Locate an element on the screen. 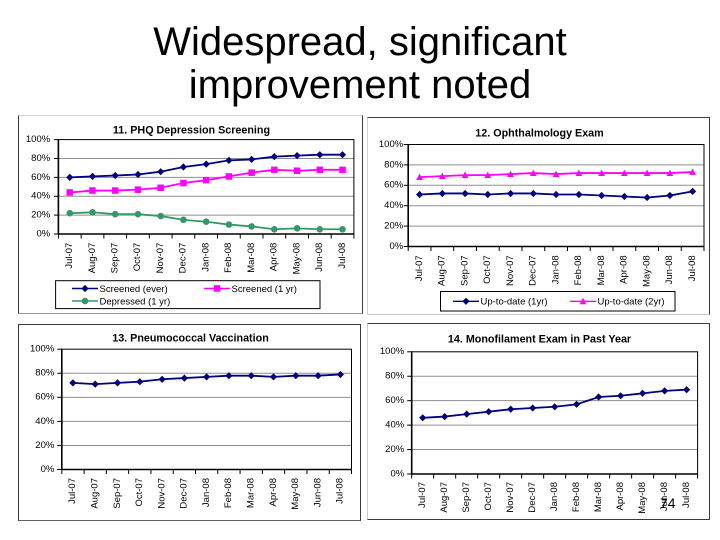  svg-text: Screened (1 yr) is located at coordinates (264, 289).